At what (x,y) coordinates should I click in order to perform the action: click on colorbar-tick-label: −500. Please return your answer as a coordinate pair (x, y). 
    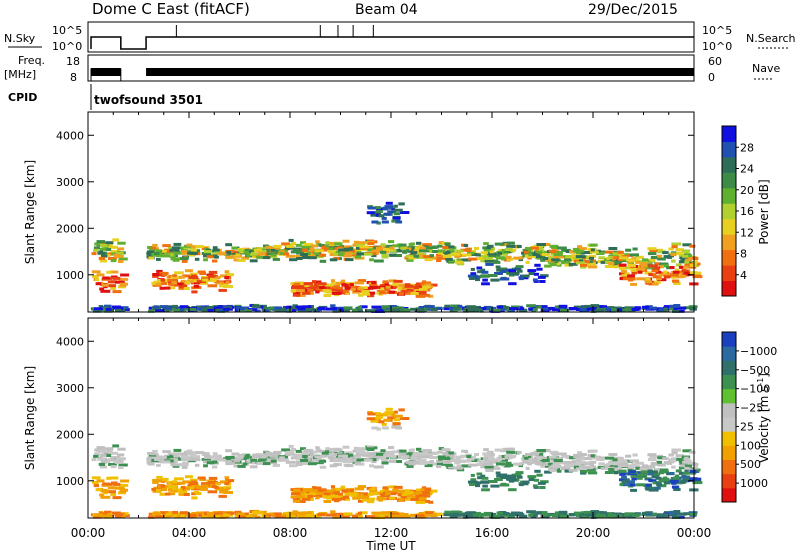
    Looking at the image, I should click on (755, 370).